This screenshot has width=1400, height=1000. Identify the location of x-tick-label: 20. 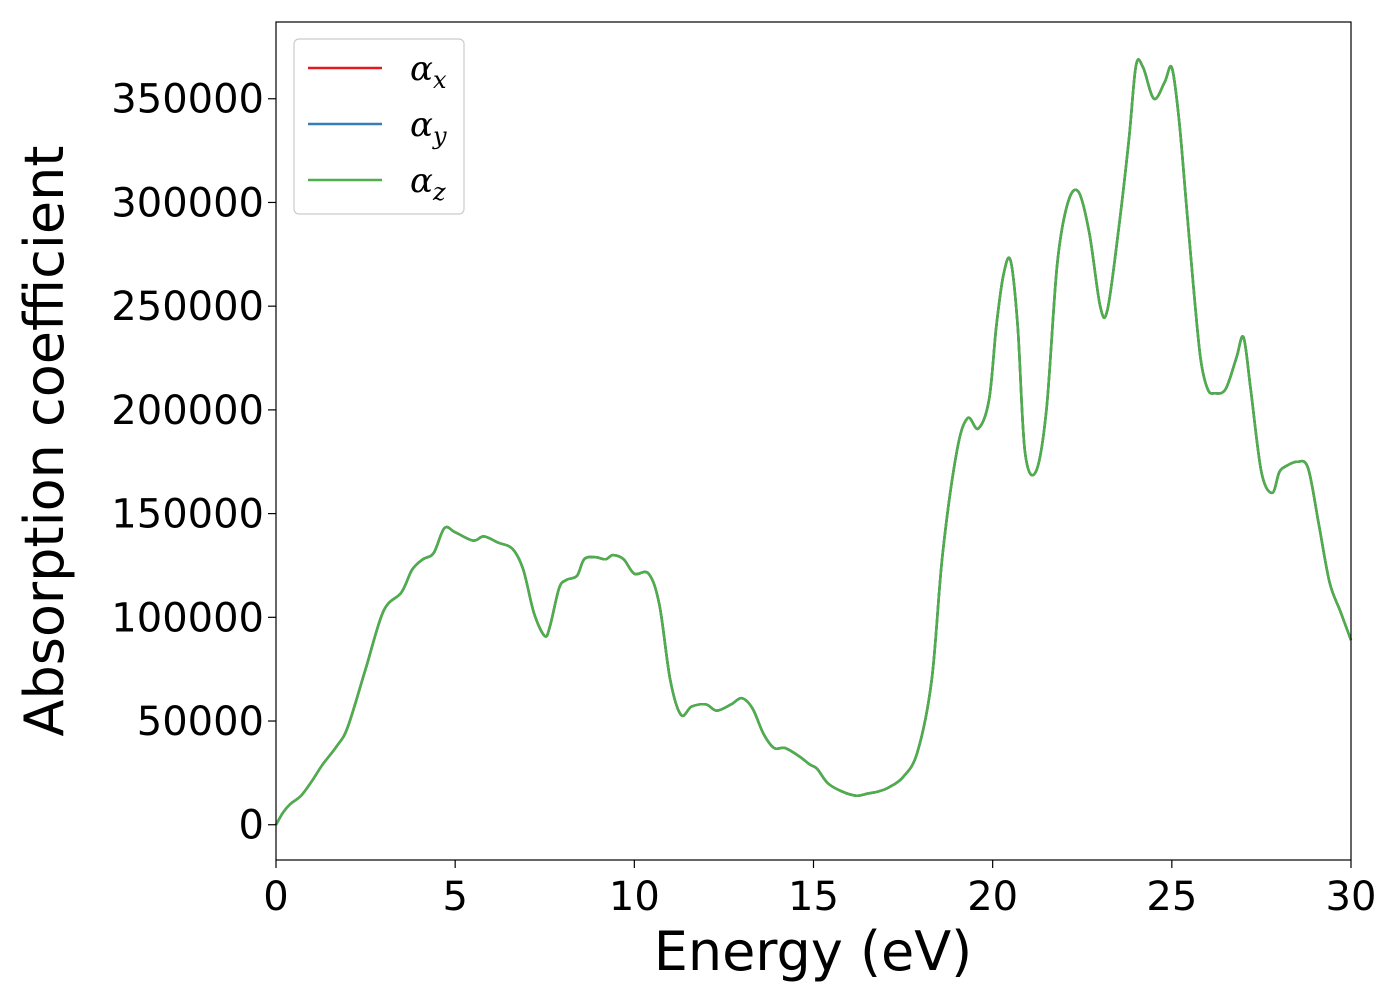
(992, 897).